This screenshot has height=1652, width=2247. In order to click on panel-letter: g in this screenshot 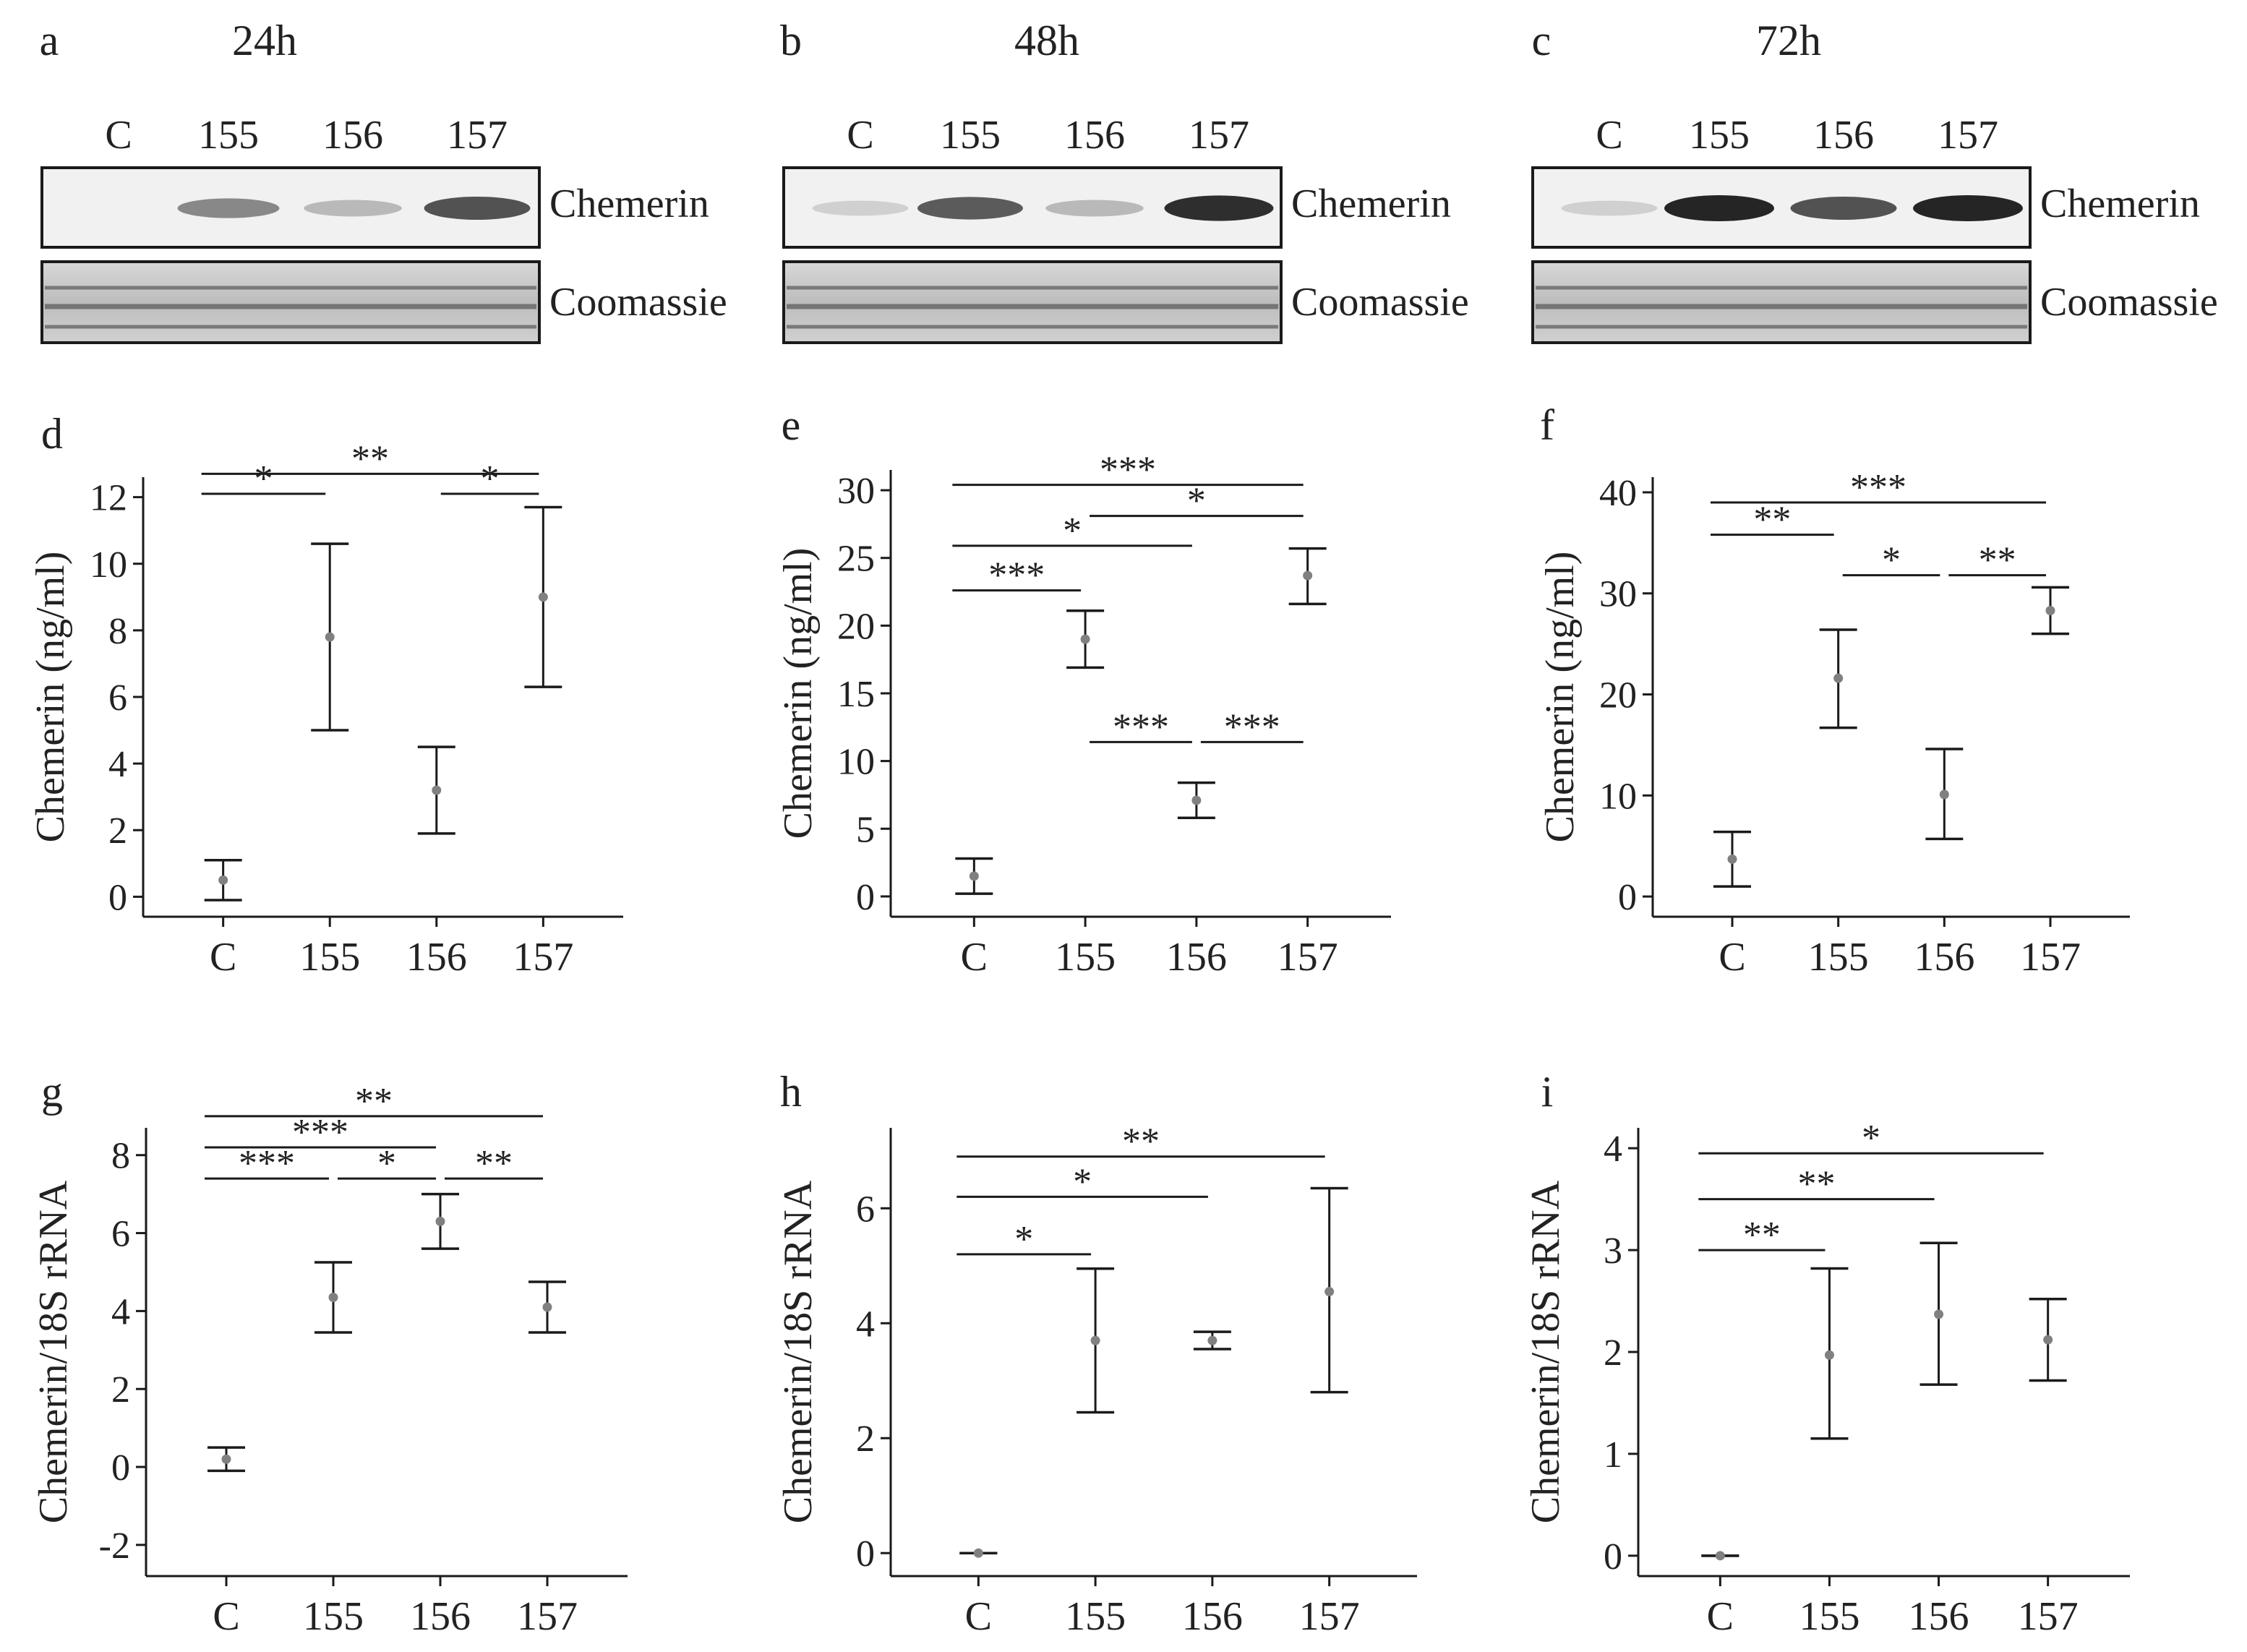, I will do `click(52, 1092)`.